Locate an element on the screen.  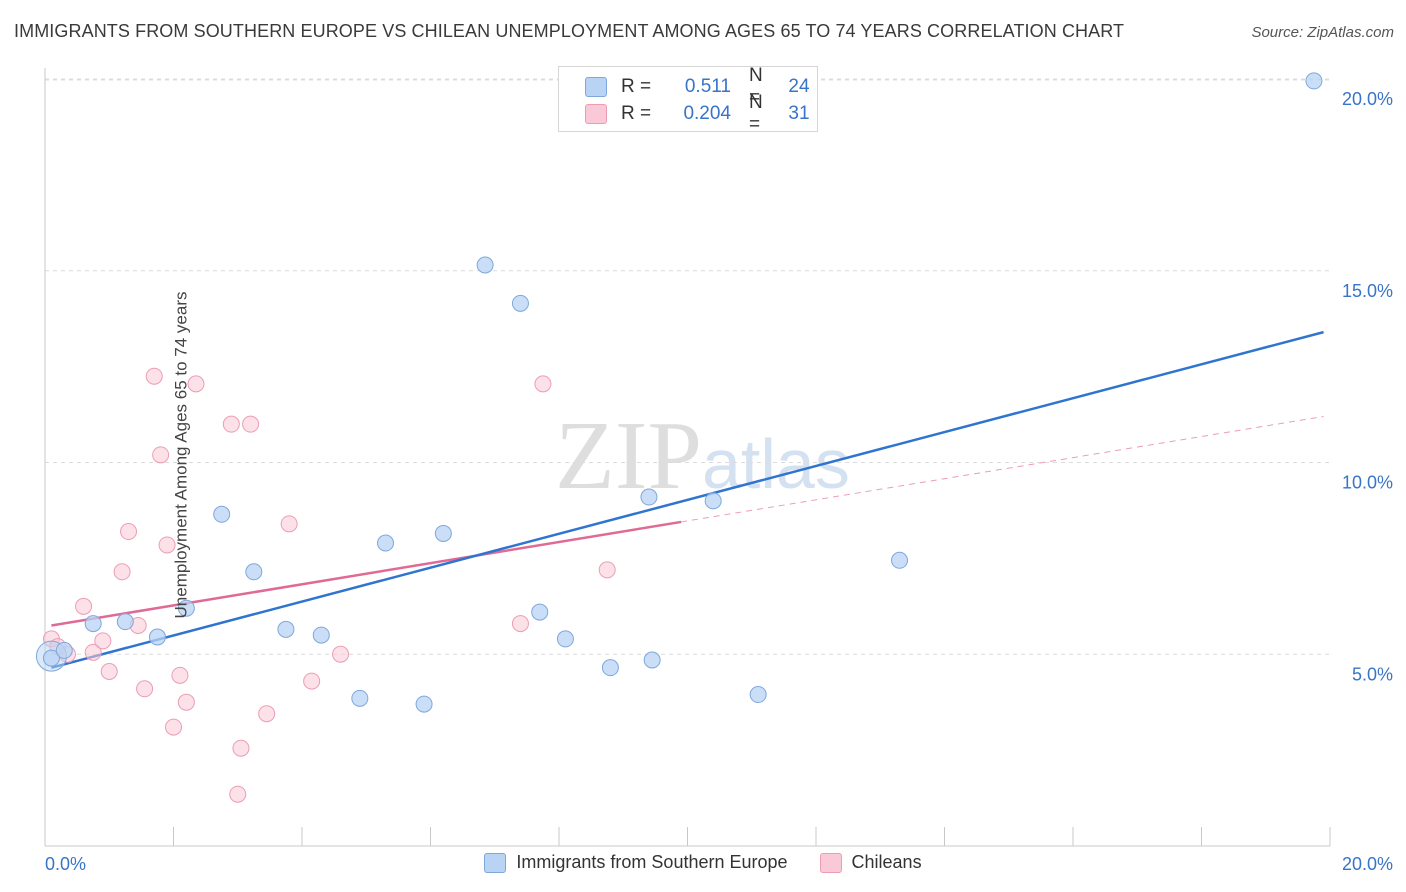
x-tick-label: 0.0% is located at coordinates (65, 864).